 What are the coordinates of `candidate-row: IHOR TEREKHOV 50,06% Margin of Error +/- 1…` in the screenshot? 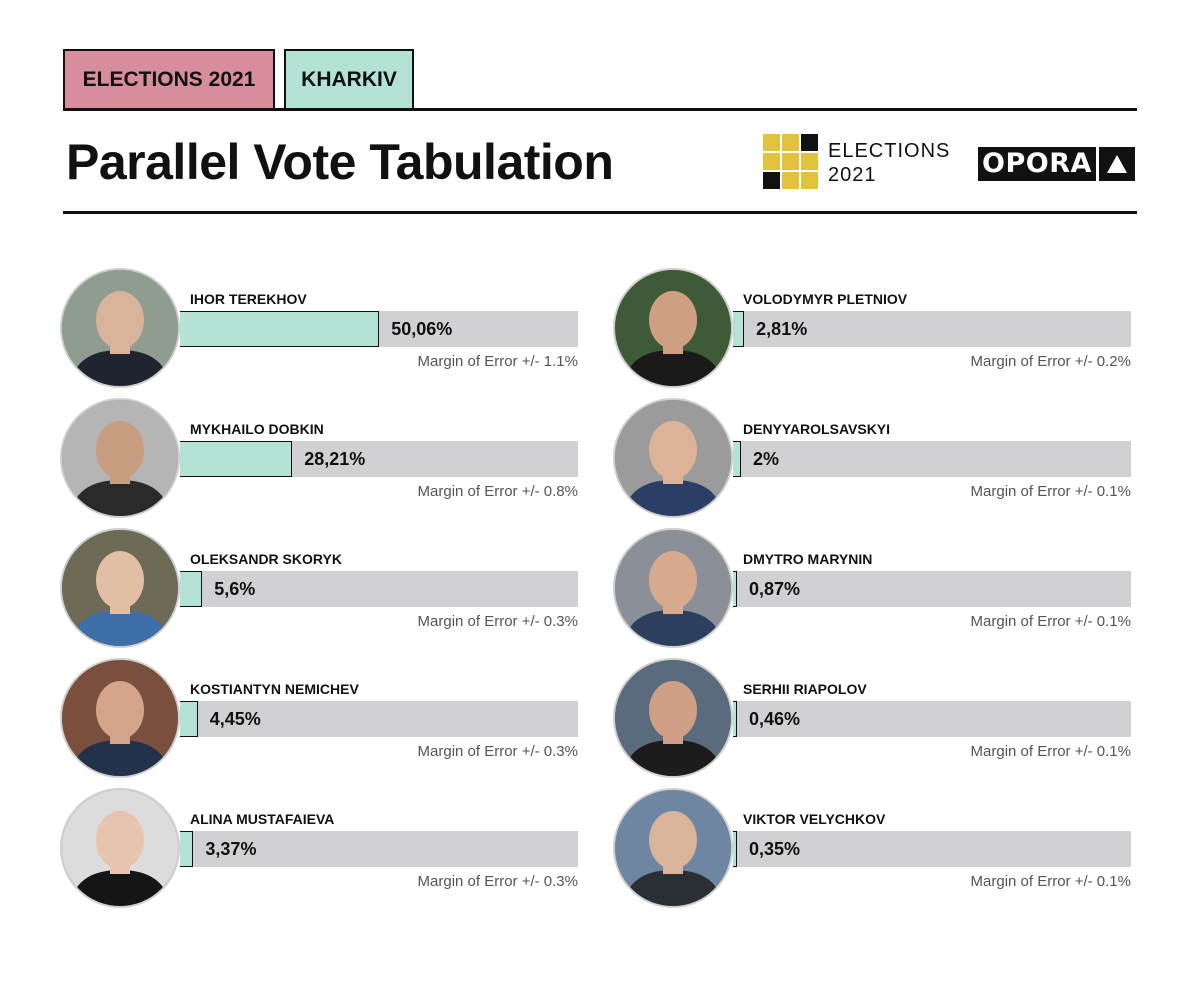 It's located at (340, 333).